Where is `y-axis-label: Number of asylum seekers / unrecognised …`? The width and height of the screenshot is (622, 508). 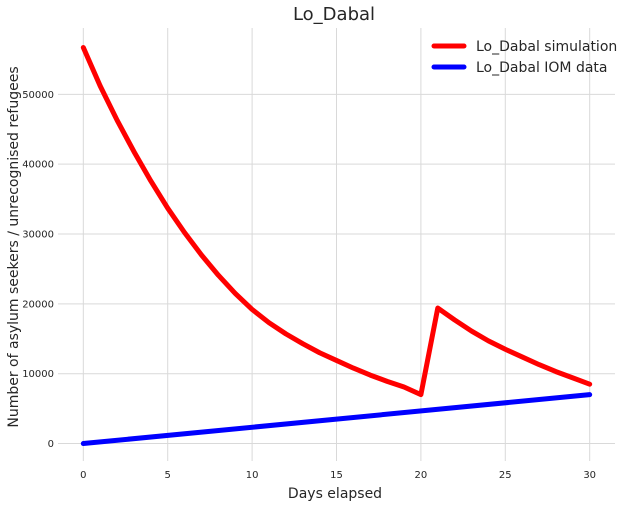 y-axis-label: Number of asylum seekers / unrecognised … is located at coordinates (14, 246).